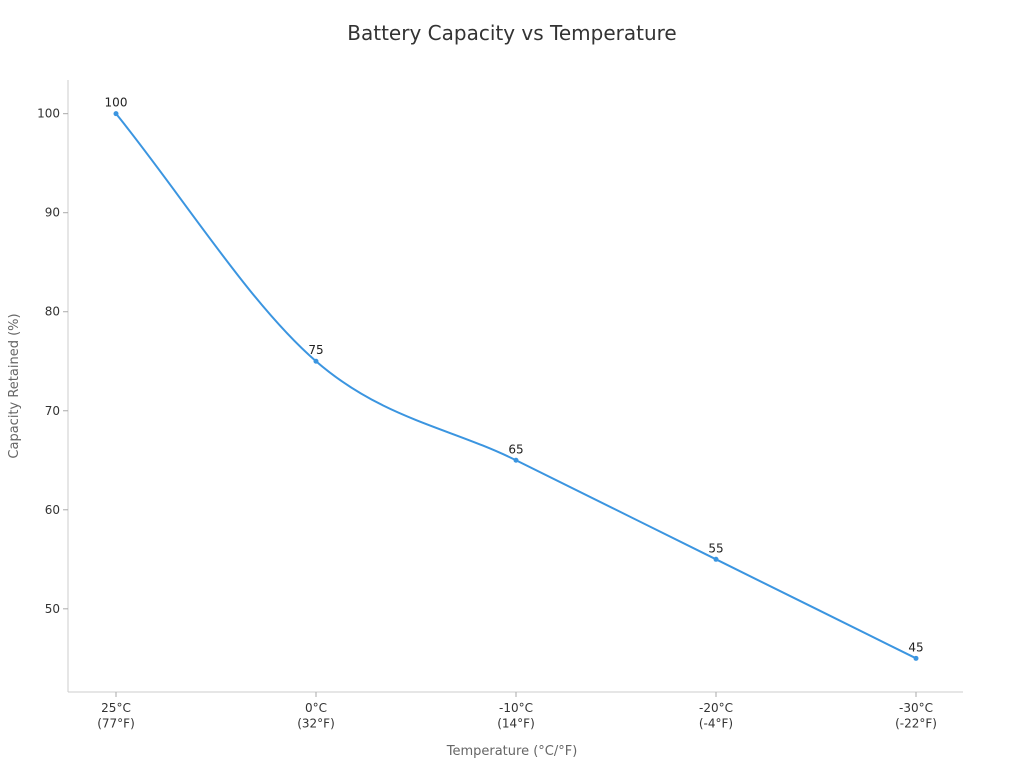  What do you see at coordinates (52, 361) in the screenshot?
I see `y-axis-ticks: 50 60 70 80 90 100` at bounding box center [52, 361].